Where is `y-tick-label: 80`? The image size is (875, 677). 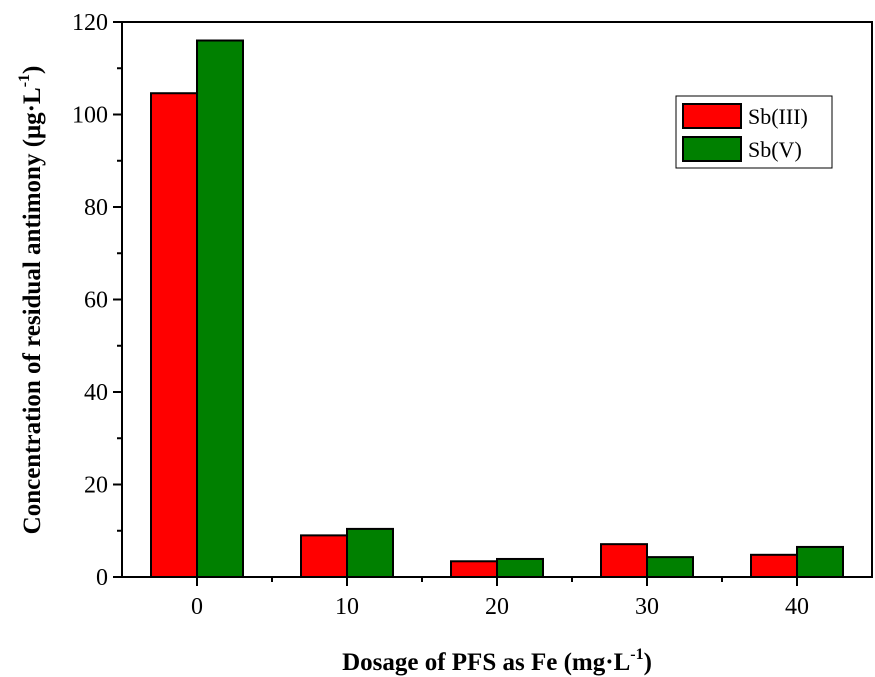
y-tick-label: 80 is located at coordinates (96, 208).